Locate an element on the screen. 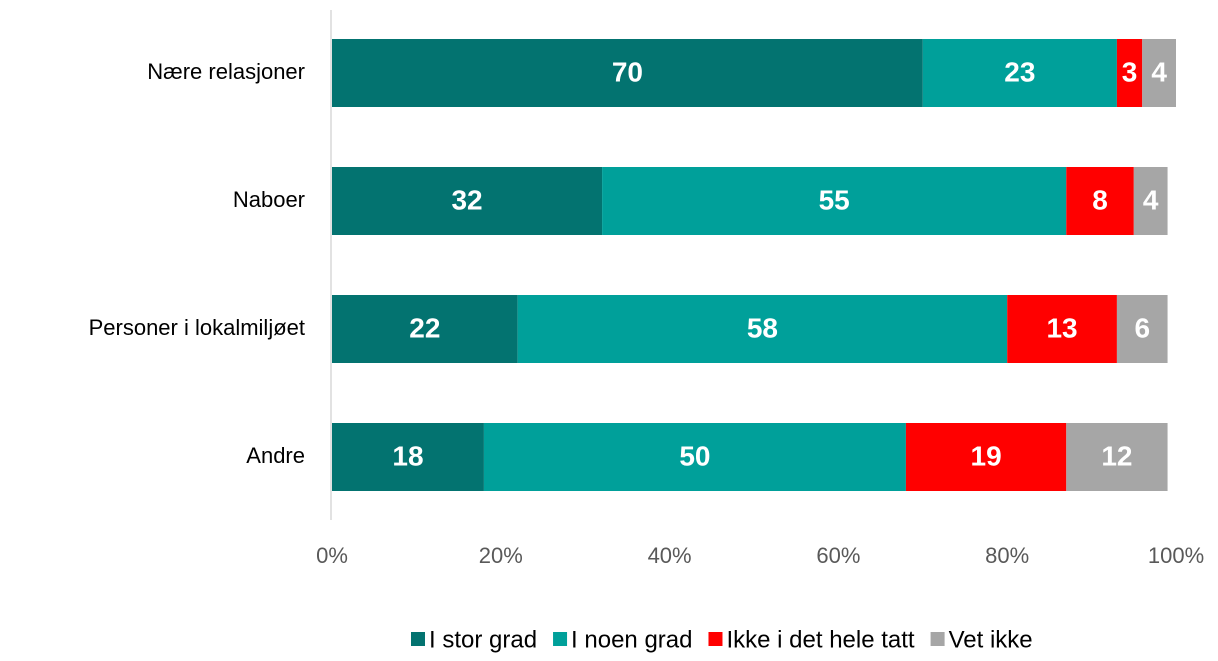 Image resolution: width=1218 pixels, height=661 pixels. x-tick-label: 40% is located at coordinates (670, 555).